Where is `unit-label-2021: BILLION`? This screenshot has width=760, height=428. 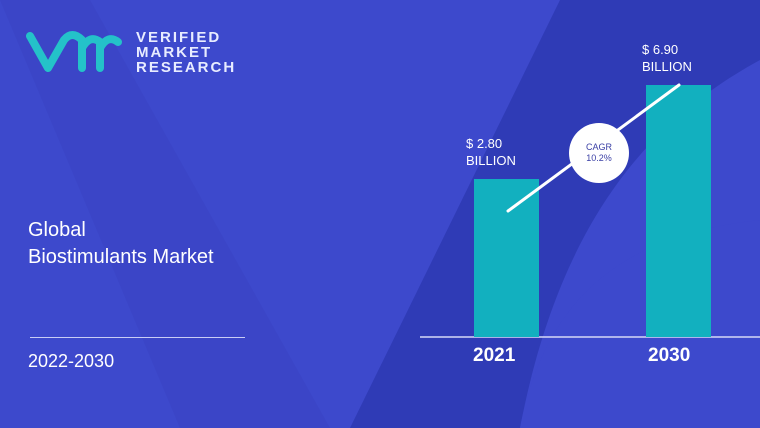
unit-label-2021: BILLION is located at coordinates (491, 160).